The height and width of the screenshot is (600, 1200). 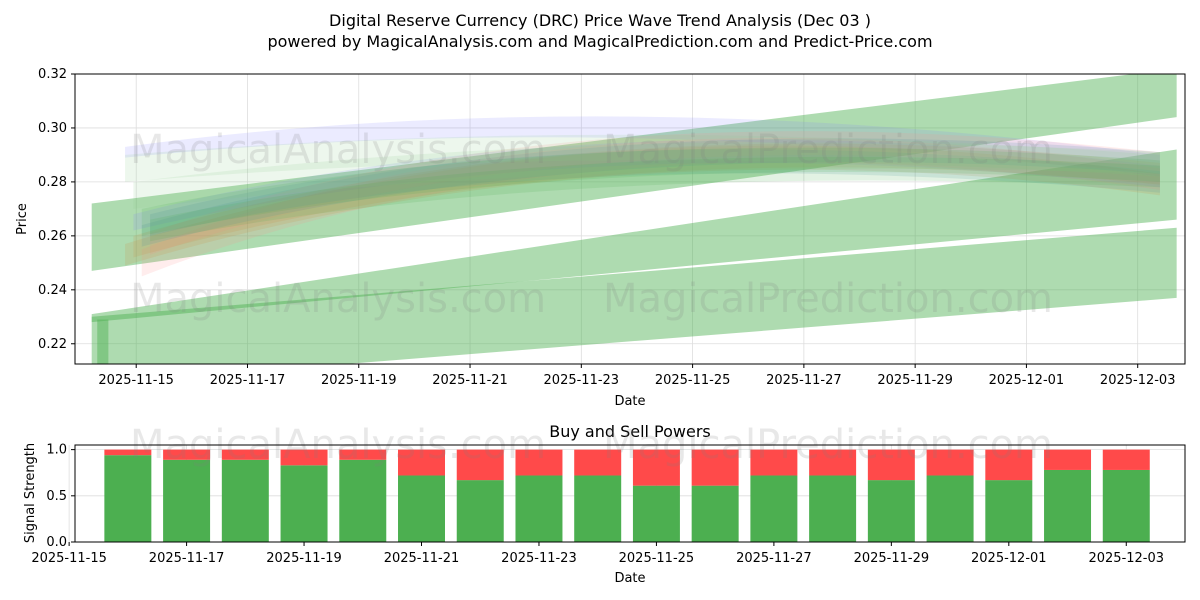 I want to click on main-x-tick-label: 2025-11-23, so click(x=582, y=380).